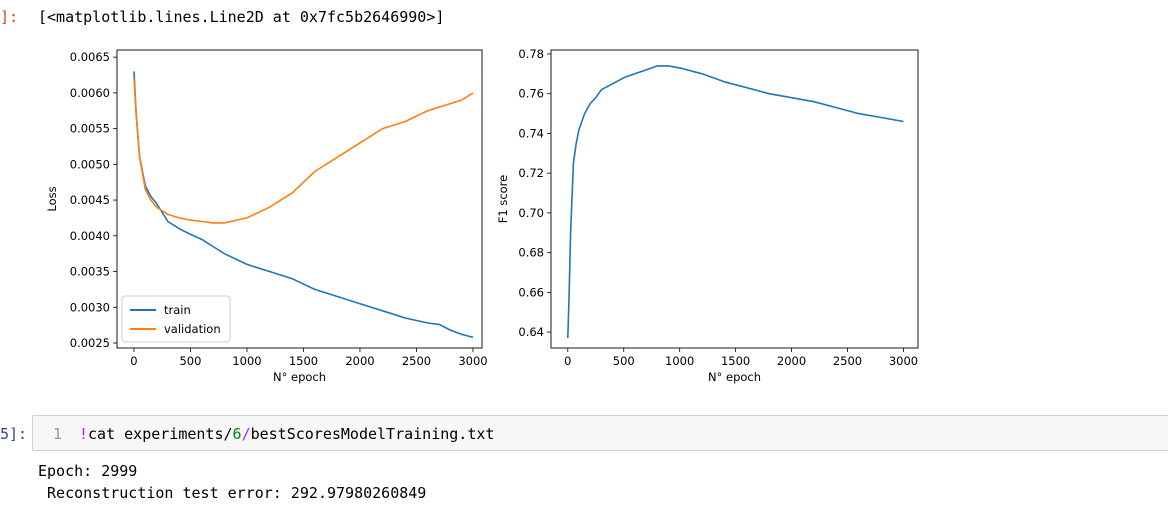 Image resolution: width=1168 pixels, height=521 pixels. Describe the element at coordinates (679, 361) in the screenshot. I see `x-tick-label-1-2: 1000` at that location.